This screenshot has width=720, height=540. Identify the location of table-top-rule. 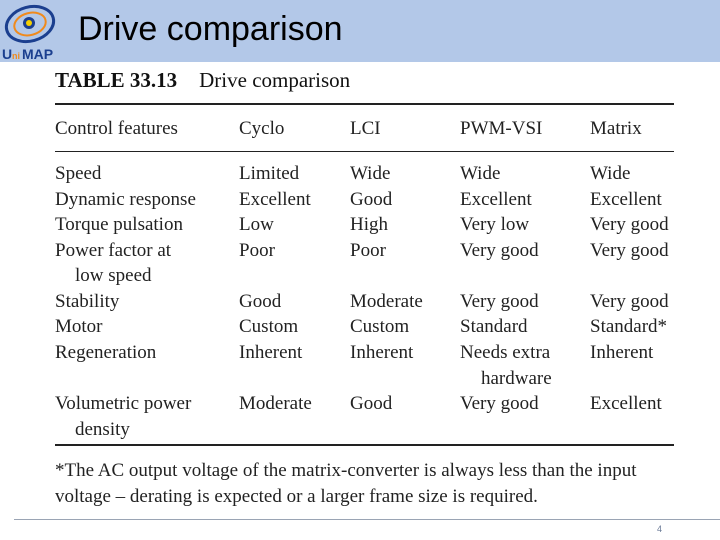
(364, 104).